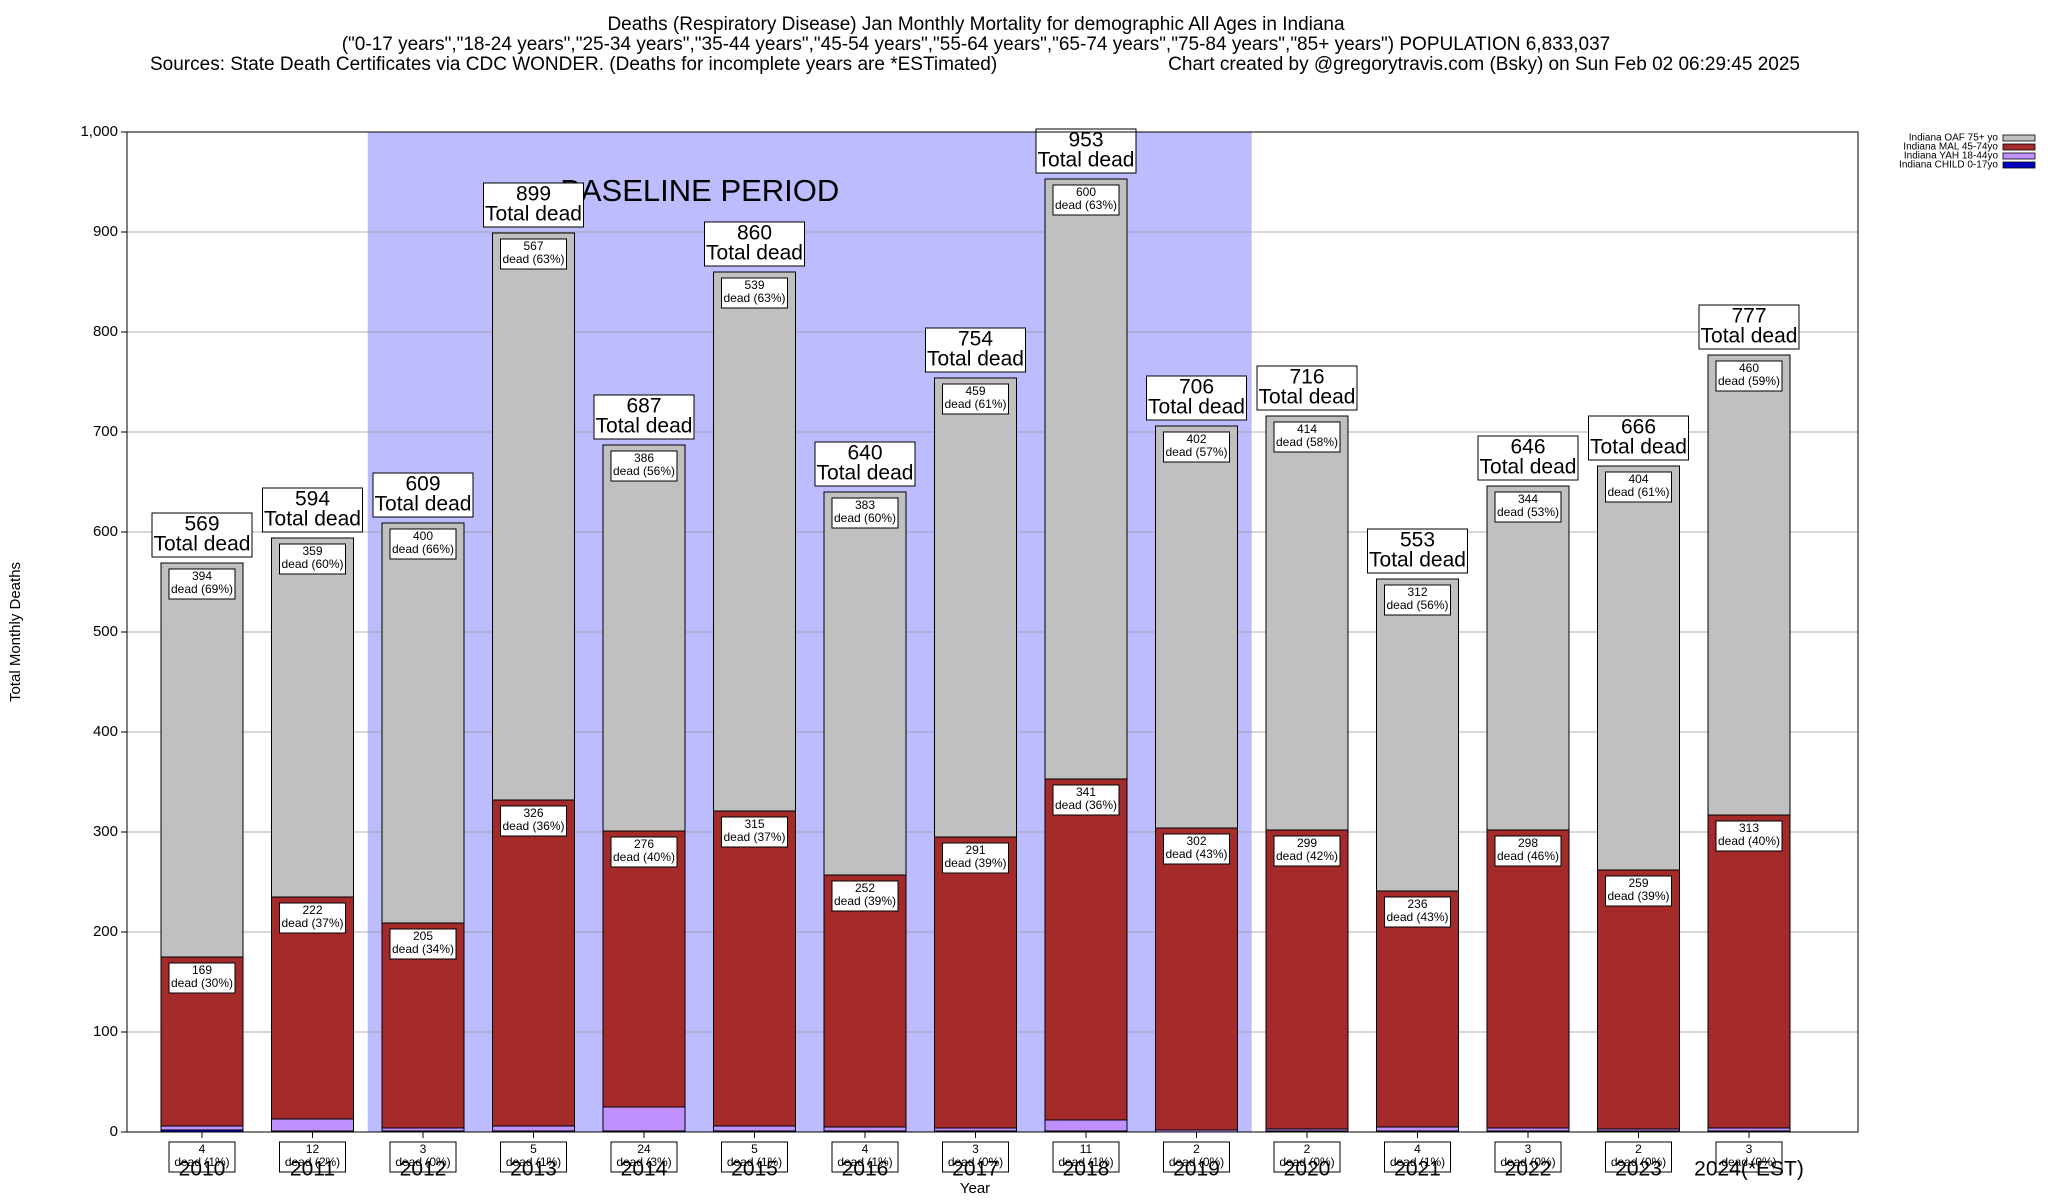 Image resolution: width=2048 pixels, height=1200 pixels. What do you see at coordinates (1417, 904) in the screenshot?
I see `segment-value: 236` at bounding box center [1417, 904].